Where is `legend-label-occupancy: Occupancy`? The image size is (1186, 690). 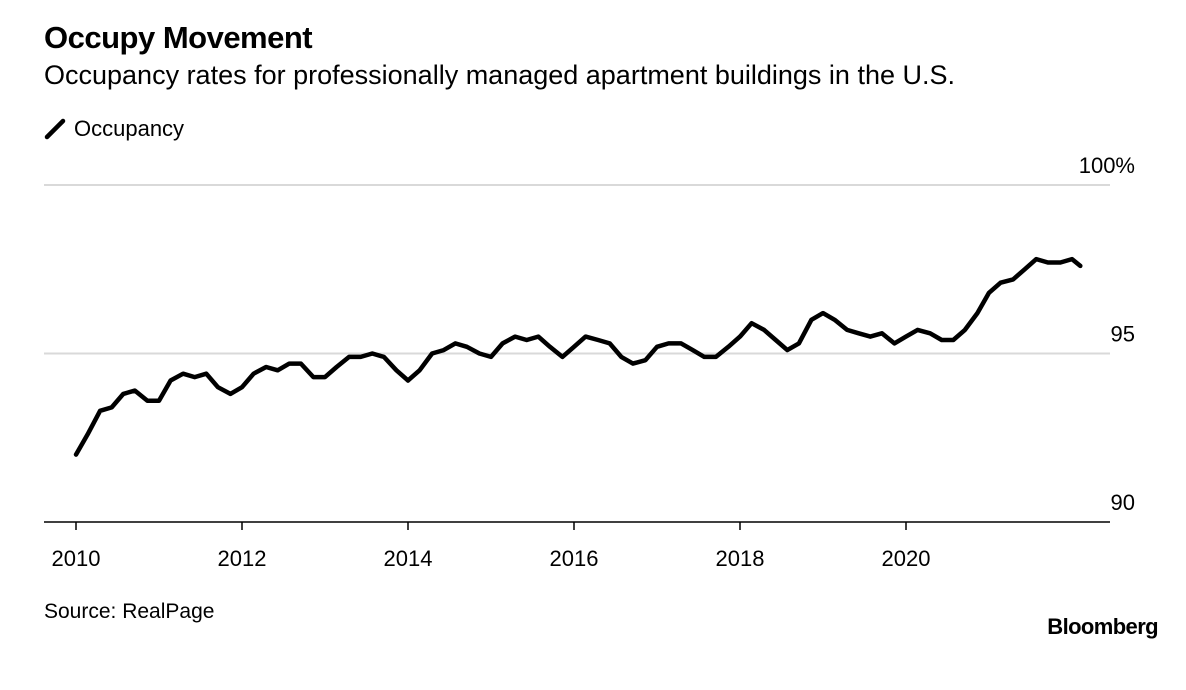
legend-label-occupancy: Occupancy is located at coordinates (129, 128).